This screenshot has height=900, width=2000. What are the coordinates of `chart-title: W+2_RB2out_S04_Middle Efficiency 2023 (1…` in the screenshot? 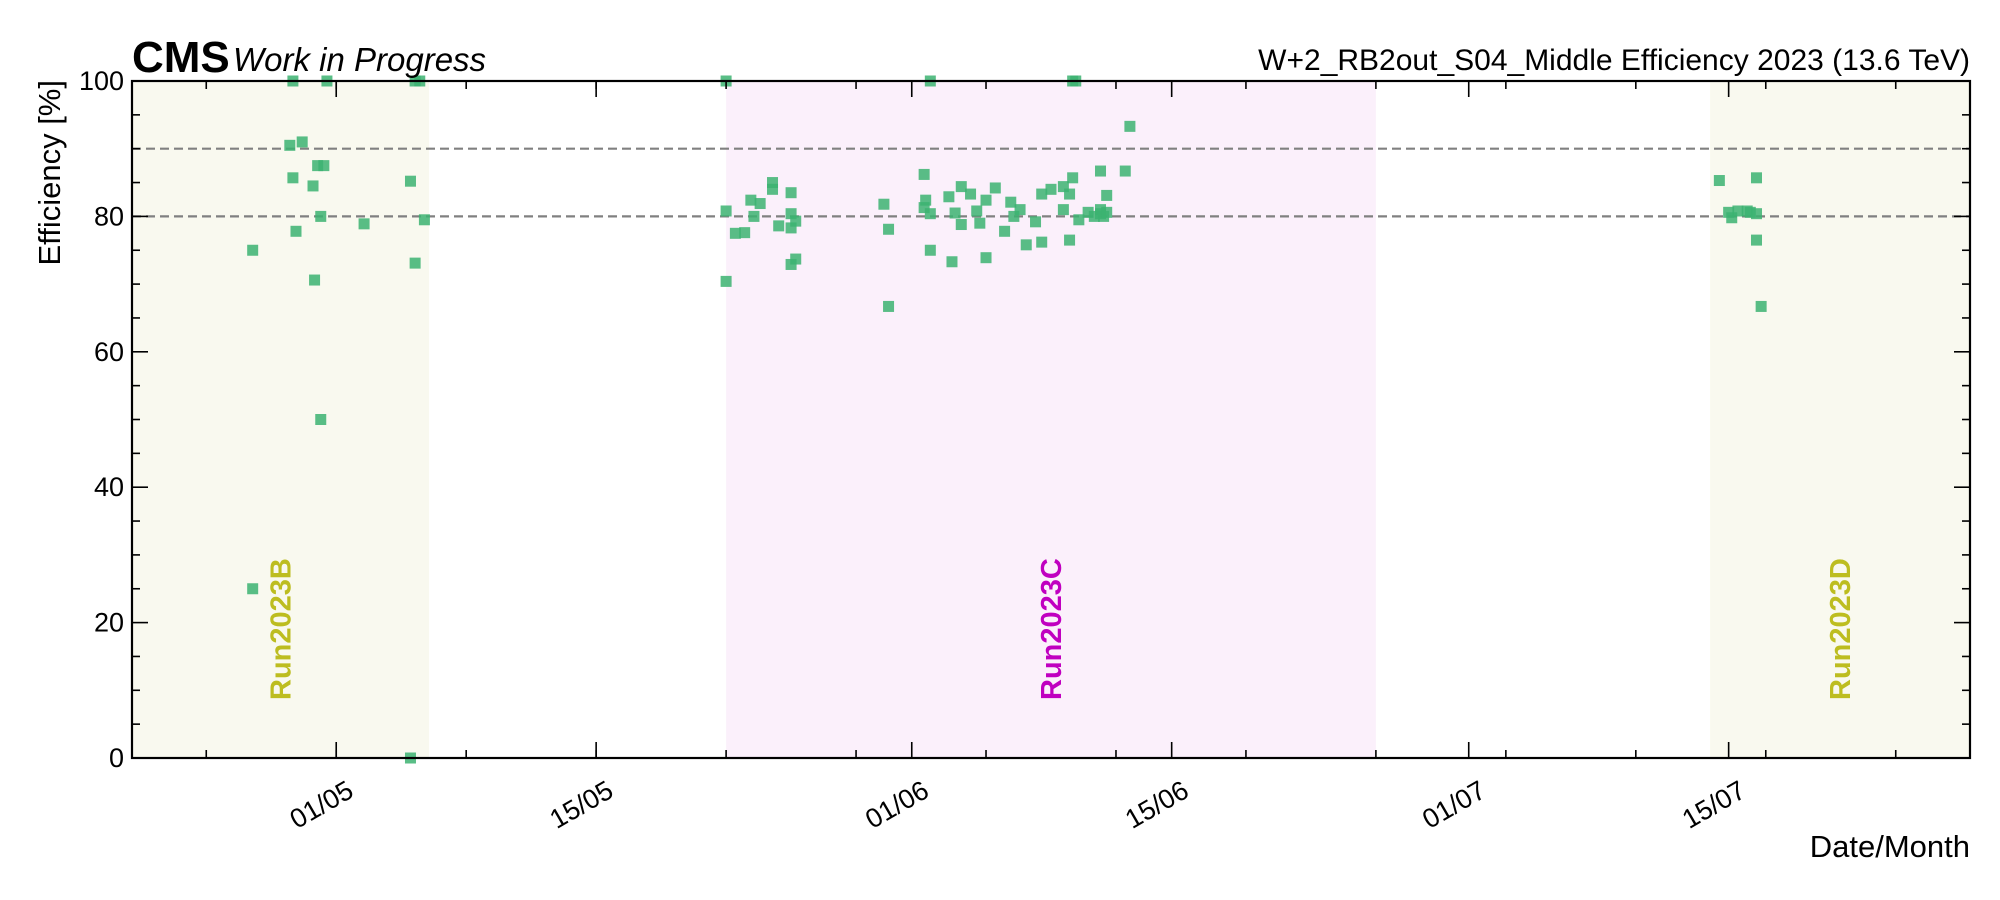 It's located at (1614, 60).